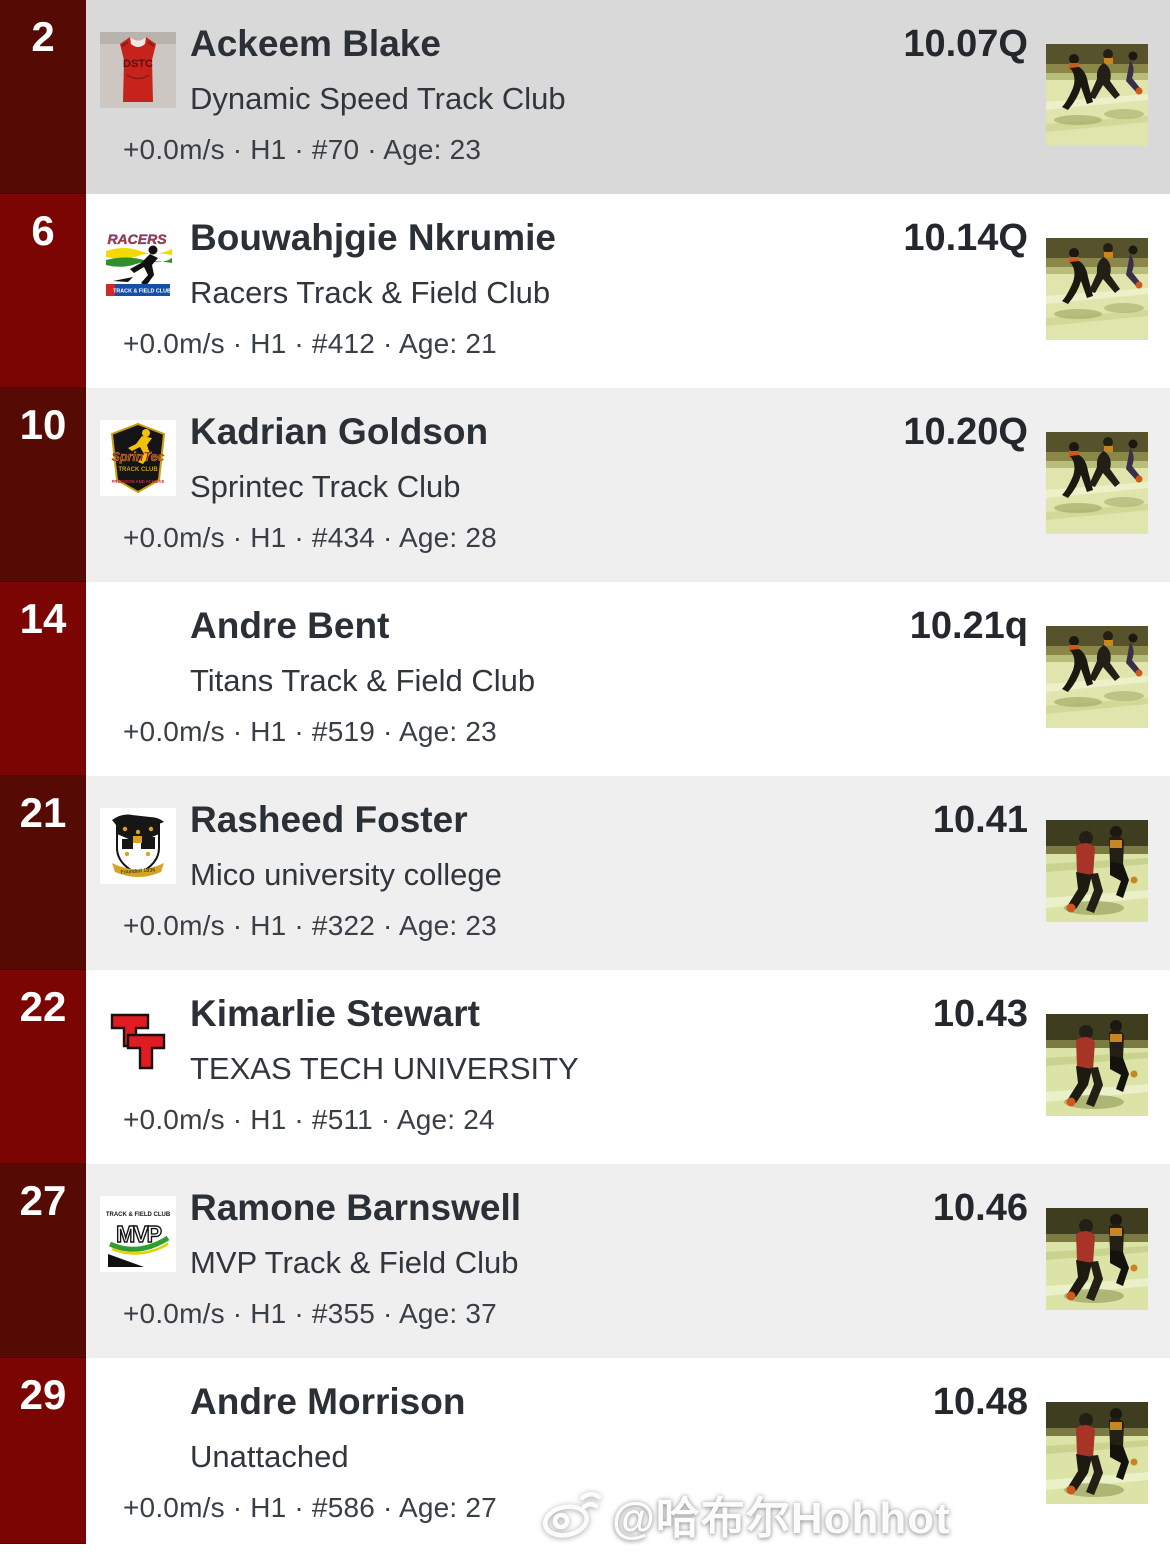 The height and width of the screenshot is (1554, 1170). What do you see at coordinates (43, 679) in the screenshot?
I see `place-cell: 14` at bounding box center [43, 679].